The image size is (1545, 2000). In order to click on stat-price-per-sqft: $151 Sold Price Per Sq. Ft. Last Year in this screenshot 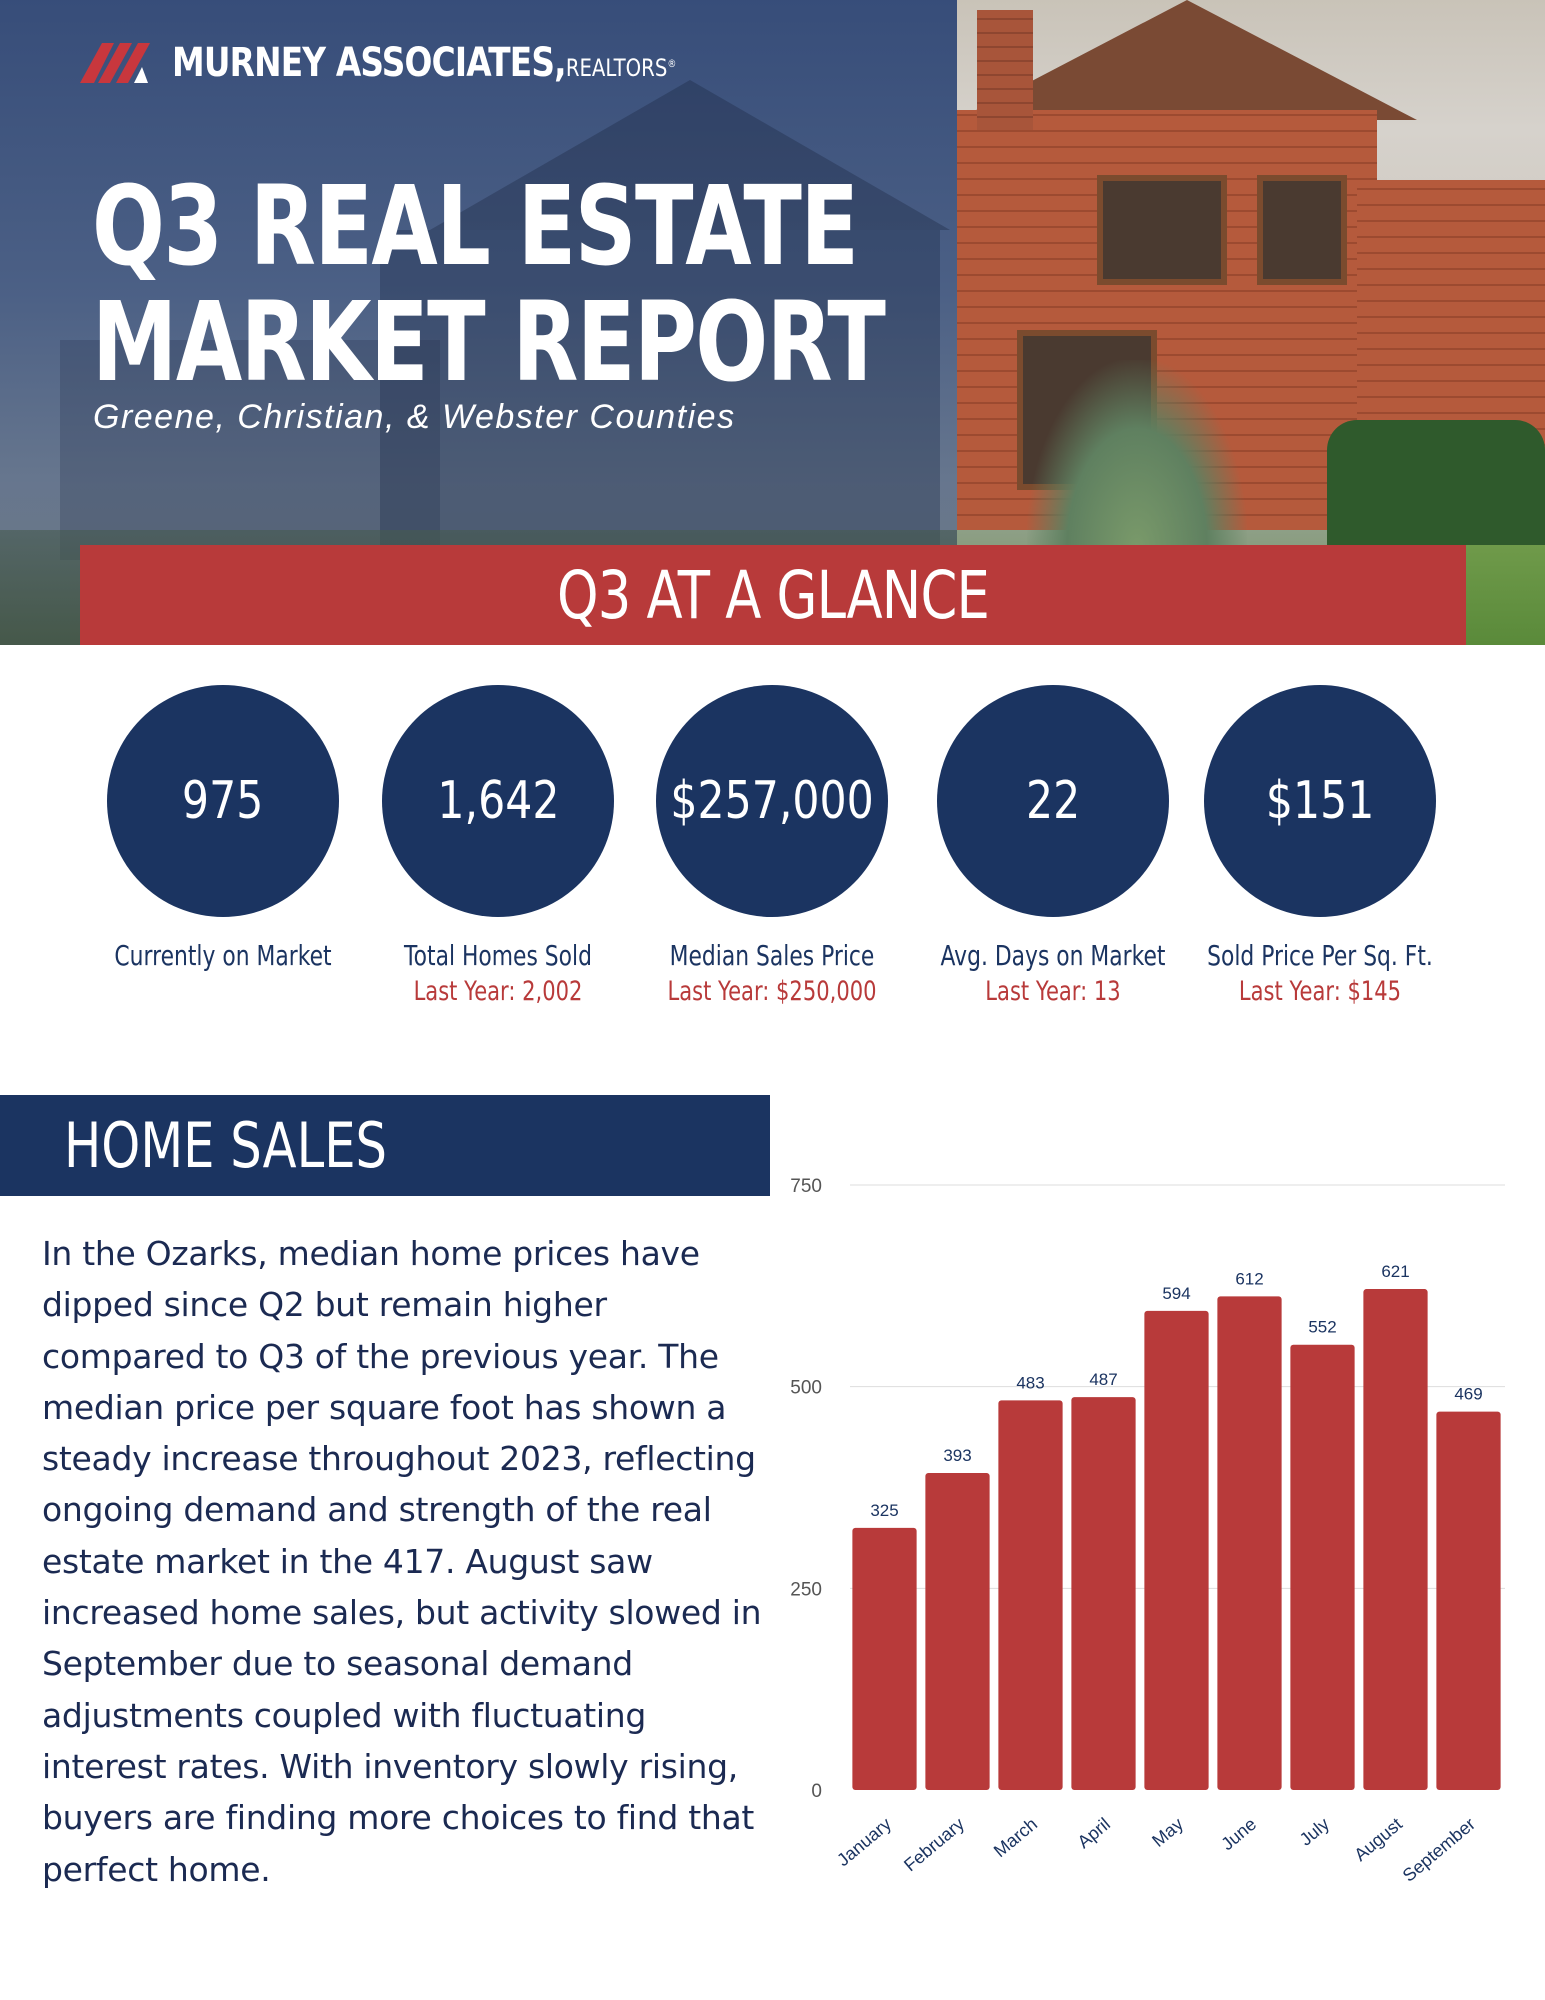, I will do `click(1320, 846)`.